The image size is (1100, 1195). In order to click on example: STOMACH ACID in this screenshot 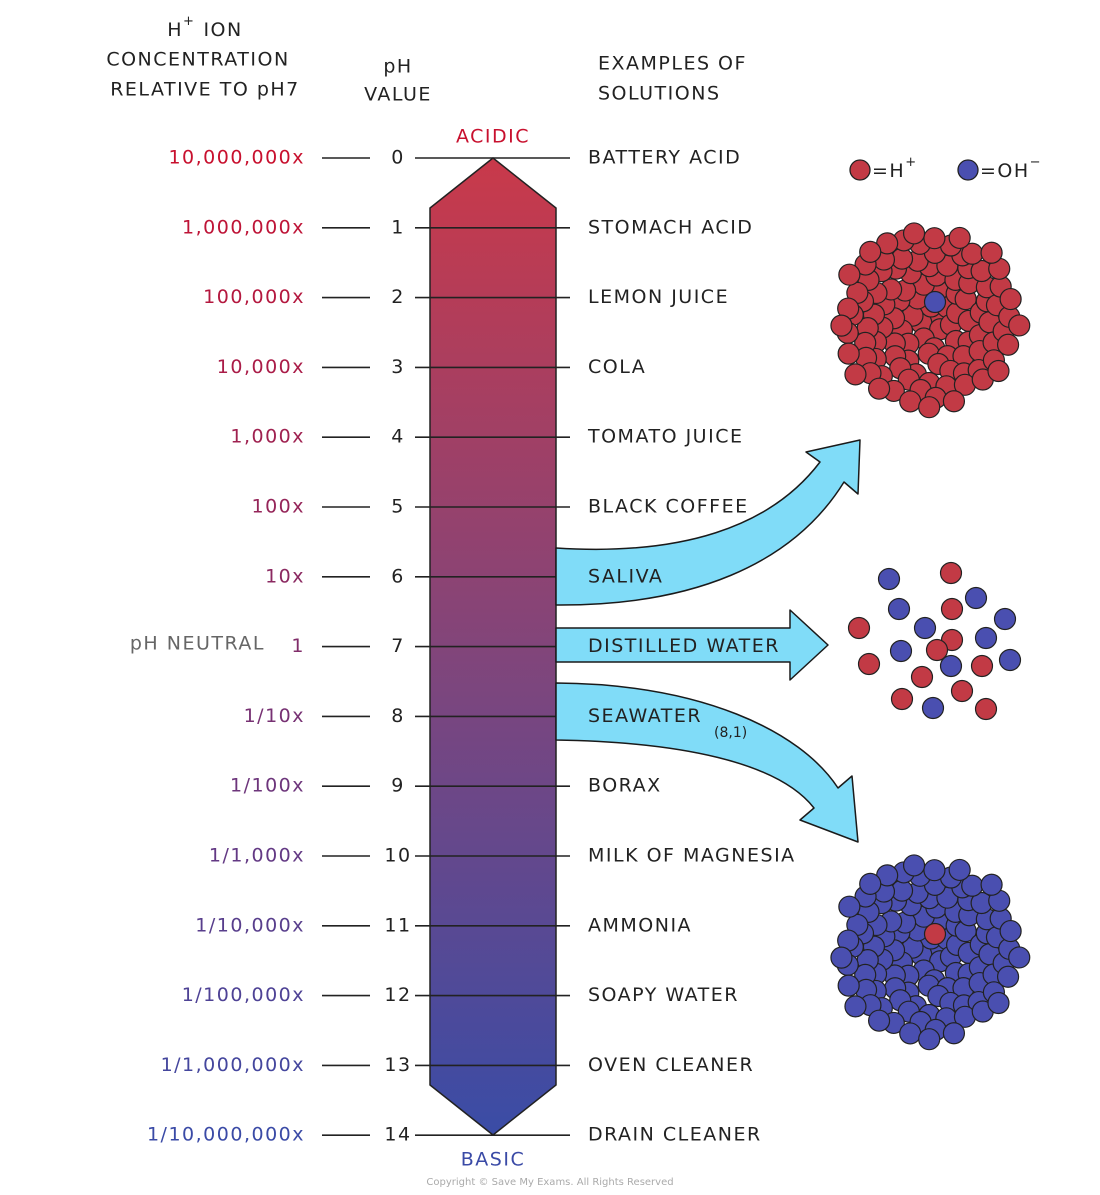, I will do `click(670, 227)`.